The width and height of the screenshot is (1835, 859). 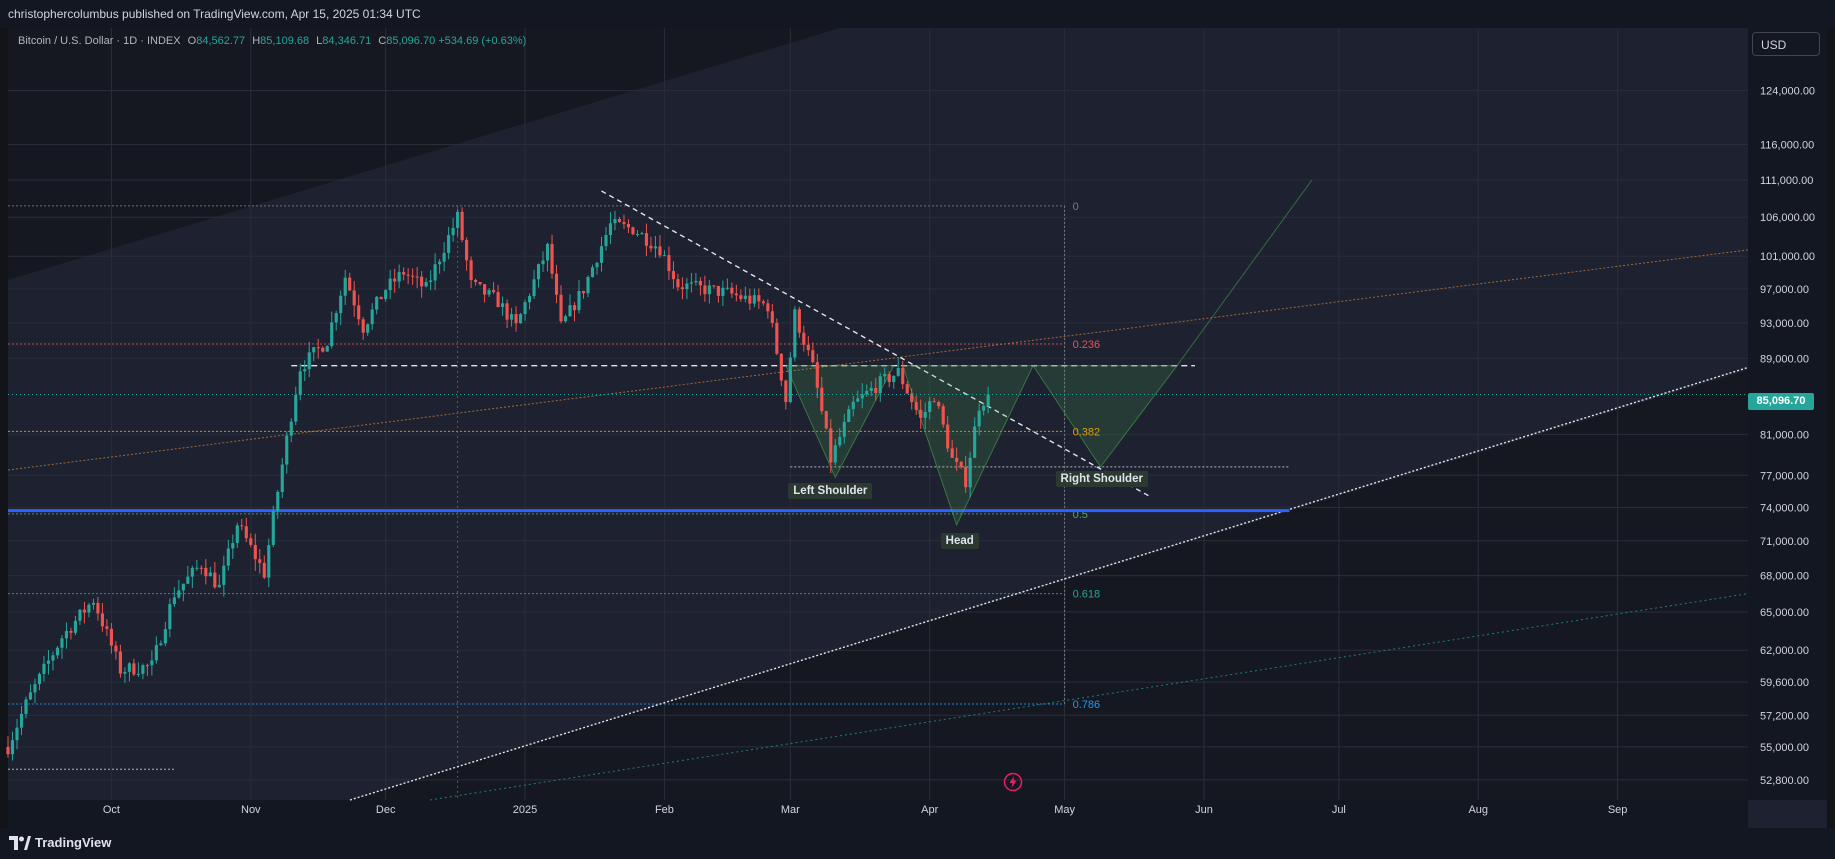 I want to click on left-shoulder-shape, so click(x=840, y=422).